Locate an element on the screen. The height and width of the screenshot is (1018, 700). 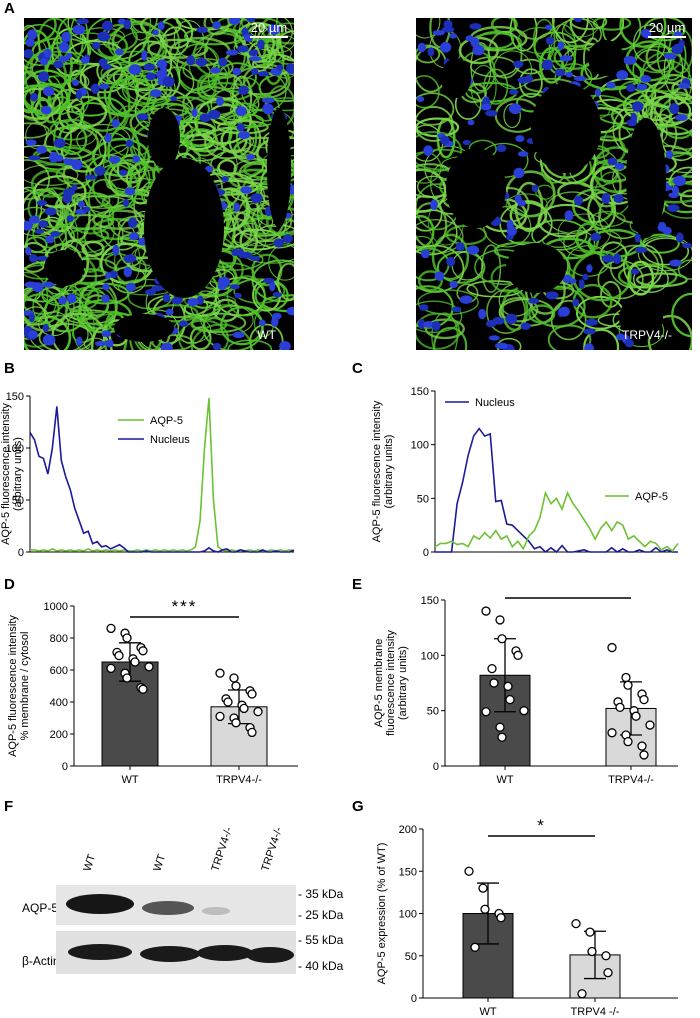
y-tick-label: 600 is located at coordinates (59, 671).